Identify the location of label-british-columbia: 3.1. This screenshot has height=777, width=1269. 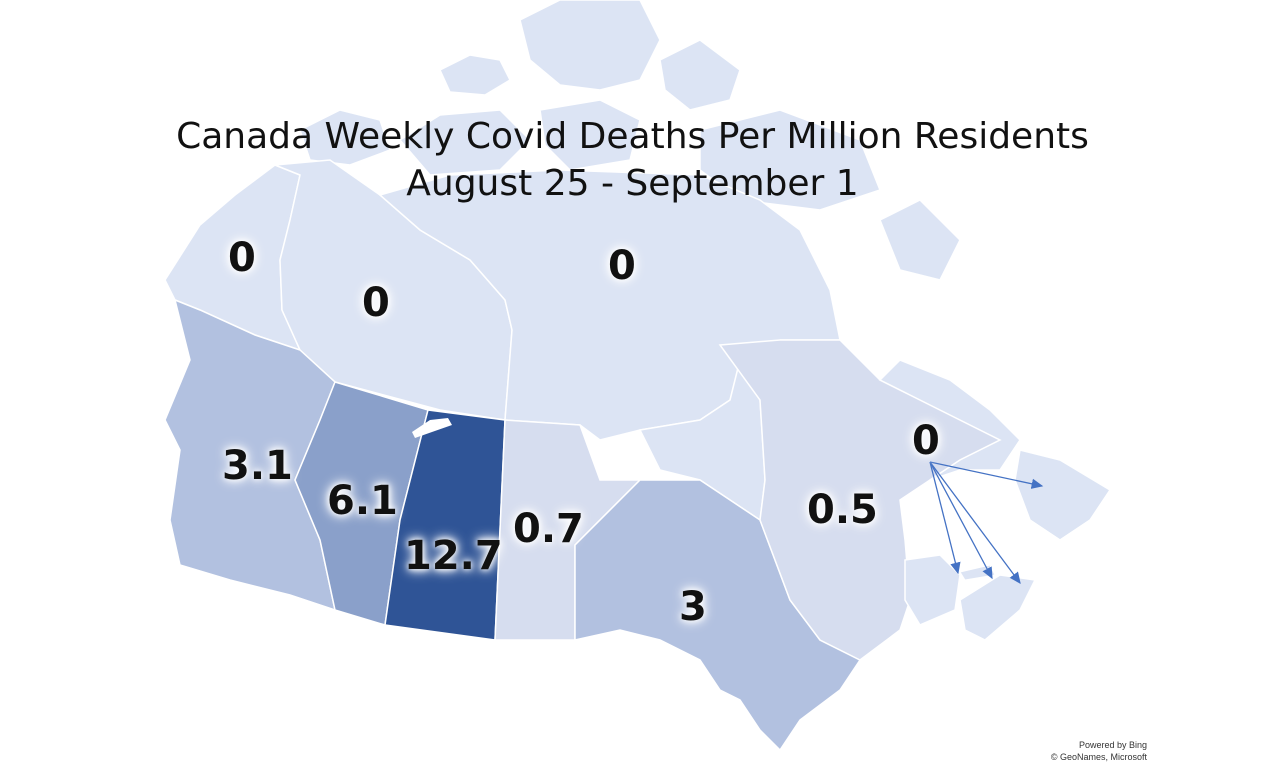
(257, 466).